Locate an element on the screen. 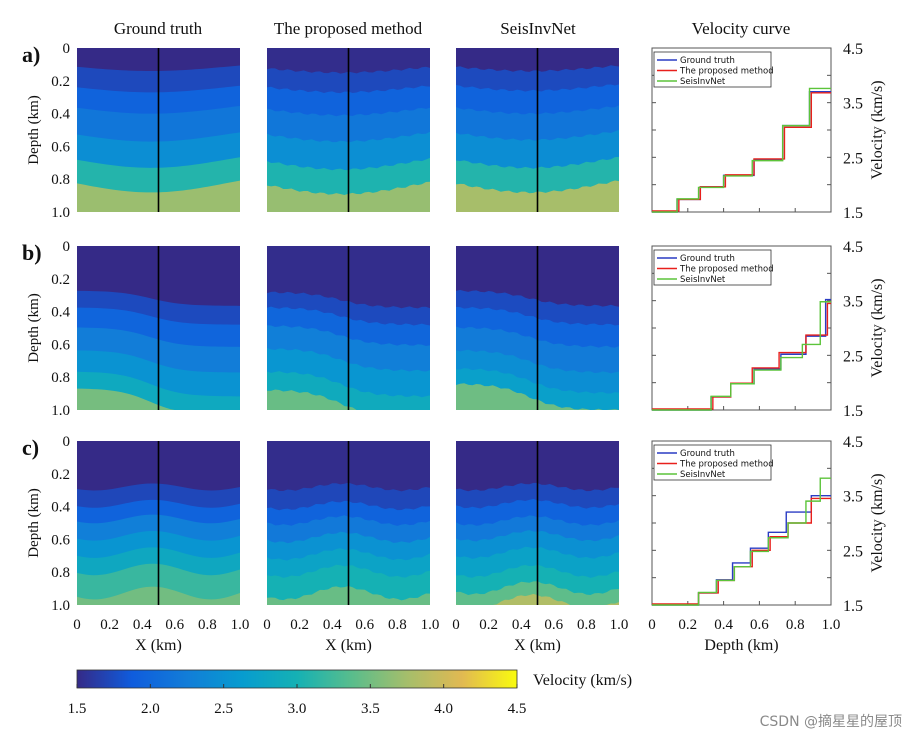  colorbar-tick-label: 4.0 is located at coordinates (443, 709).